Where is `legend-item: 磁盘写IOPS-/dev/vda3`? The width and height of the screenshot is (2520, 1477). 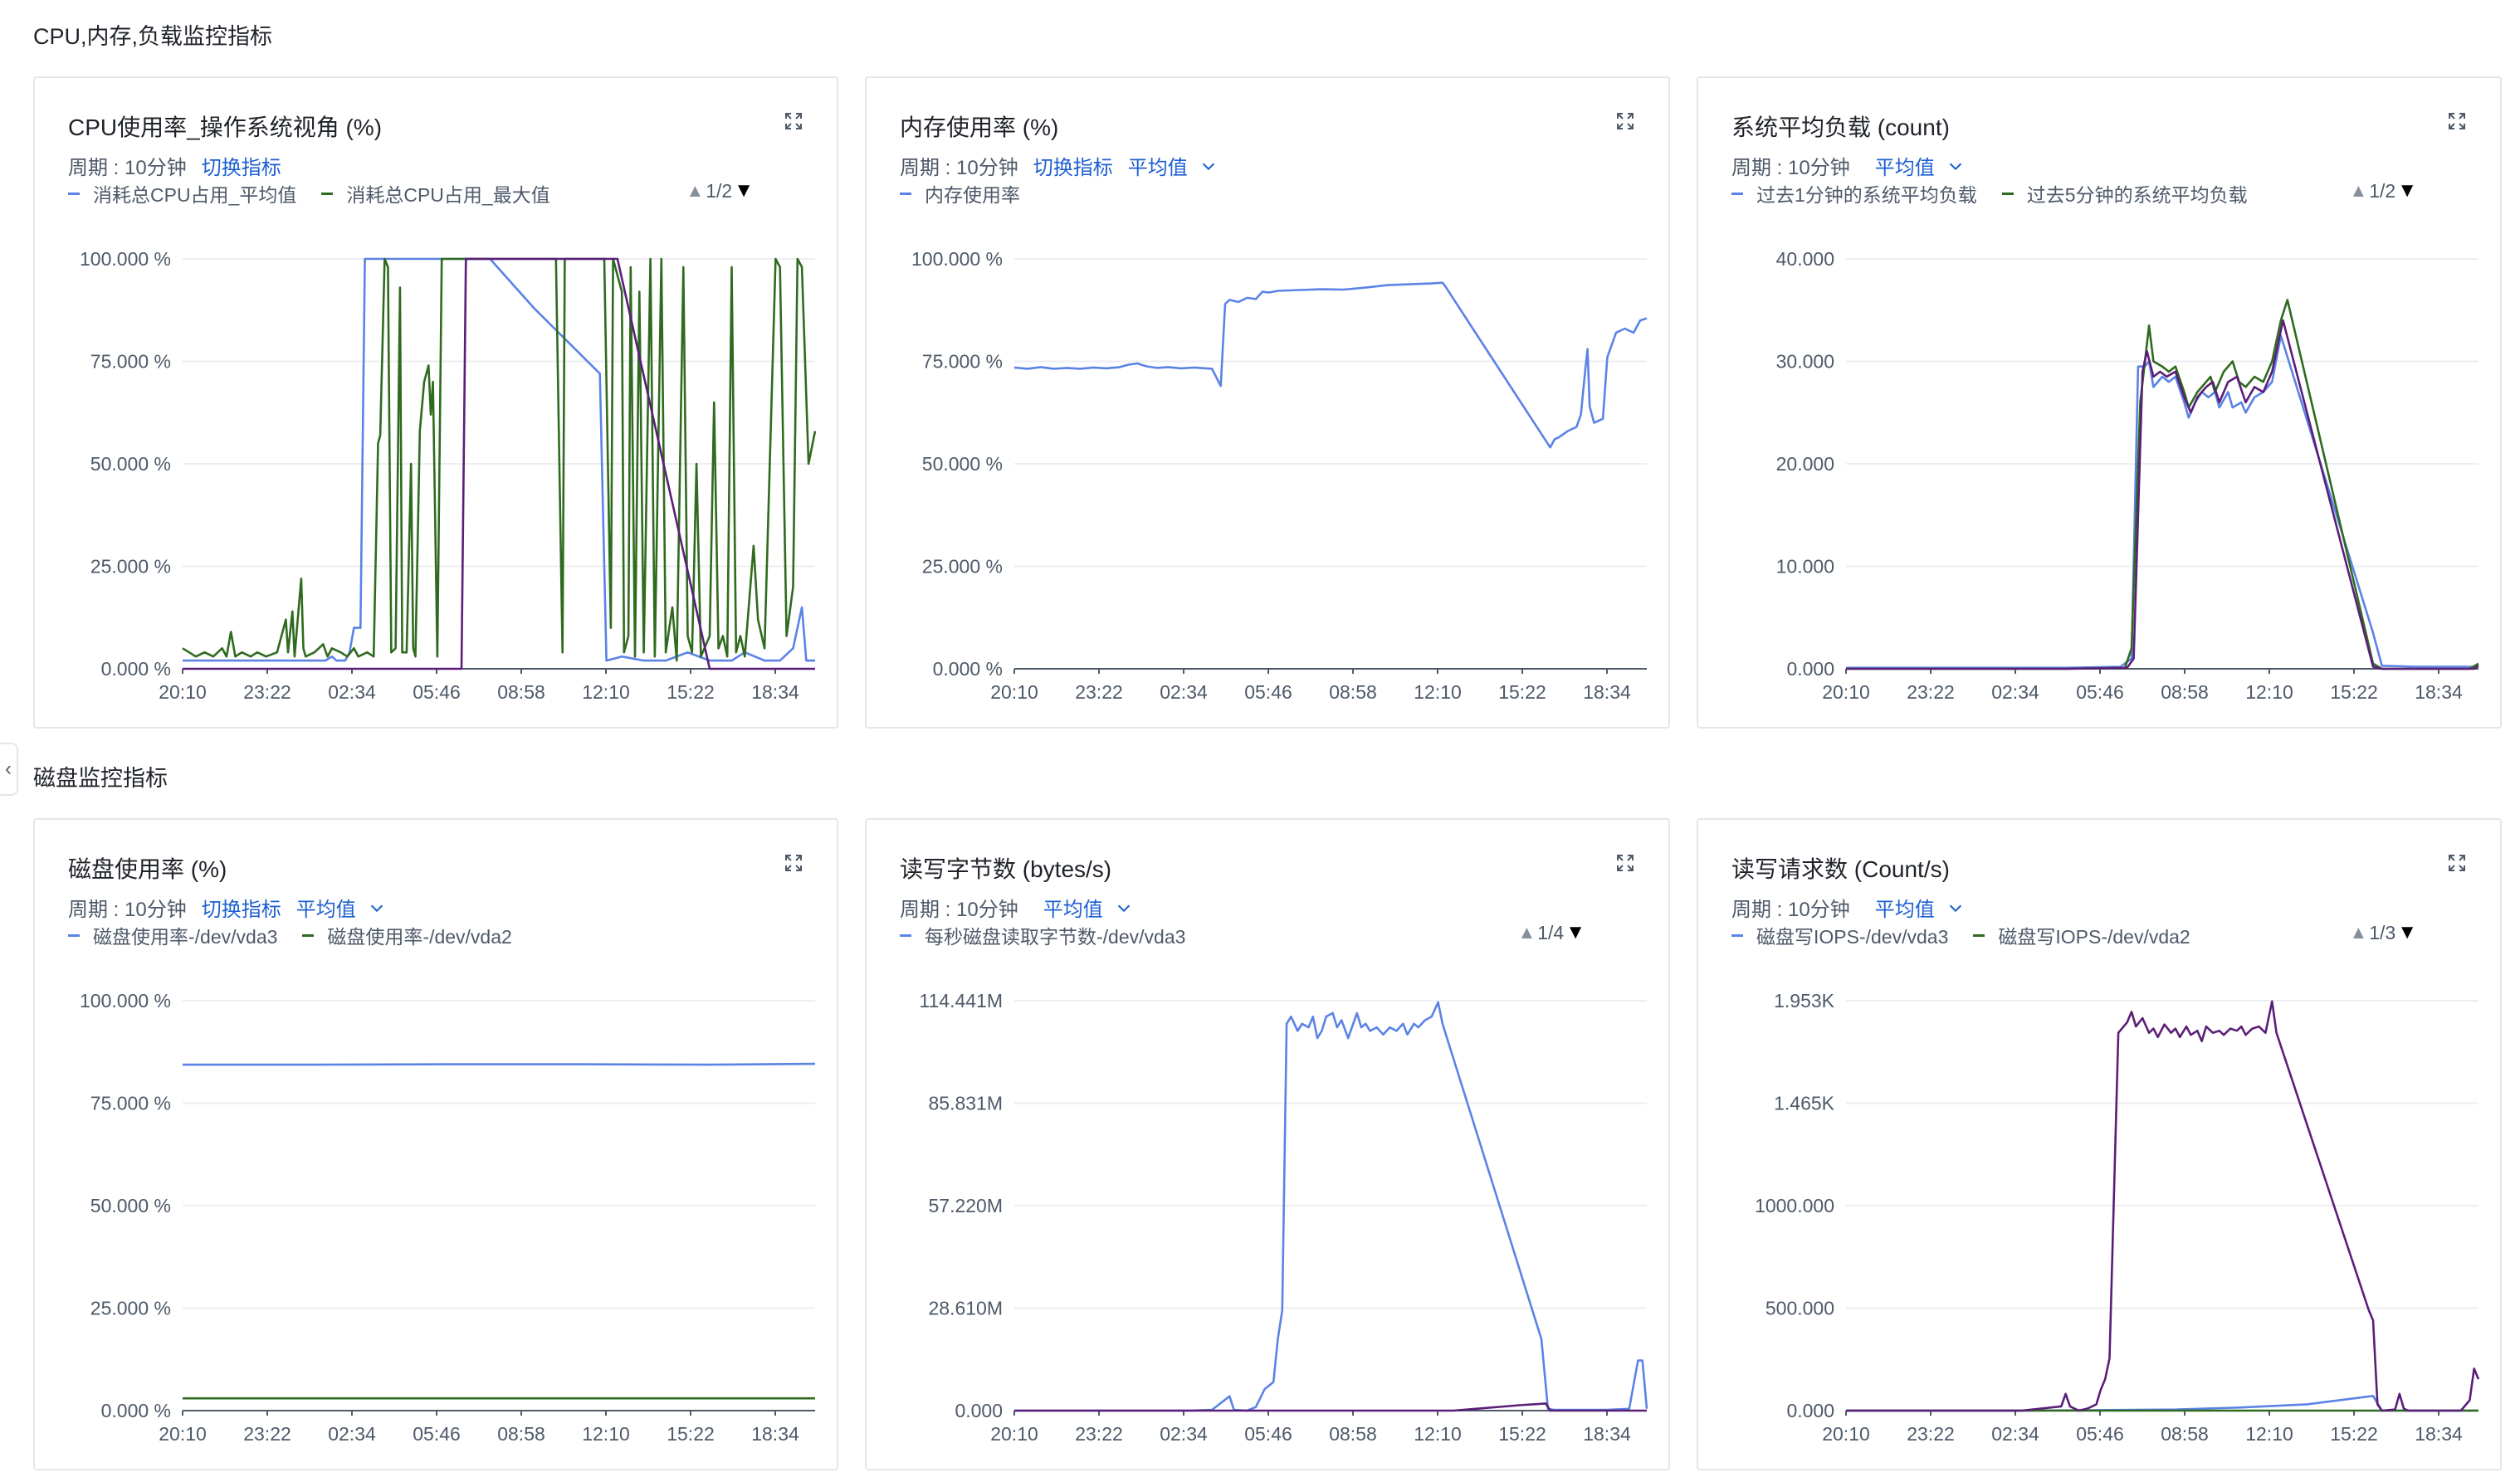
legend-item: 磁盘写IOPS-/dev/vda3 is located at coordinates (1839, 935).